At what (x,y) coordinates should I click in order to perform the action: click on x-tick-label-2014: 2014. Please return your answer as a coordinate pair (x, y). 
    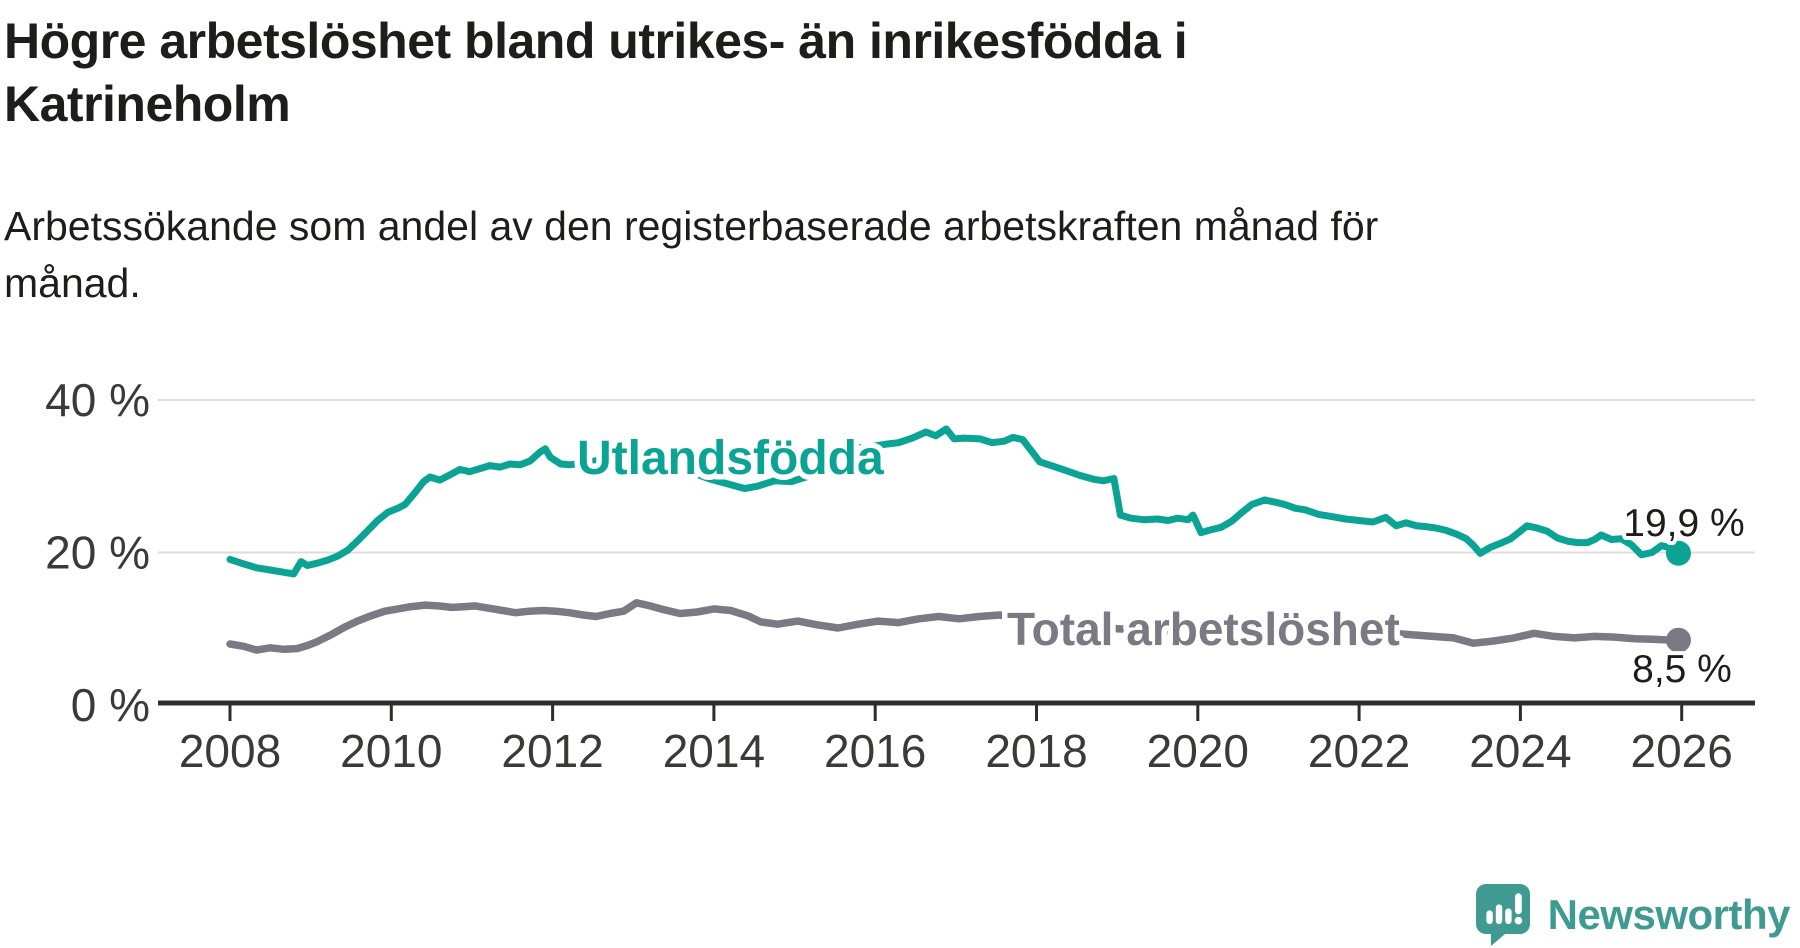
    Looking at the image, I should click on (714, 751).